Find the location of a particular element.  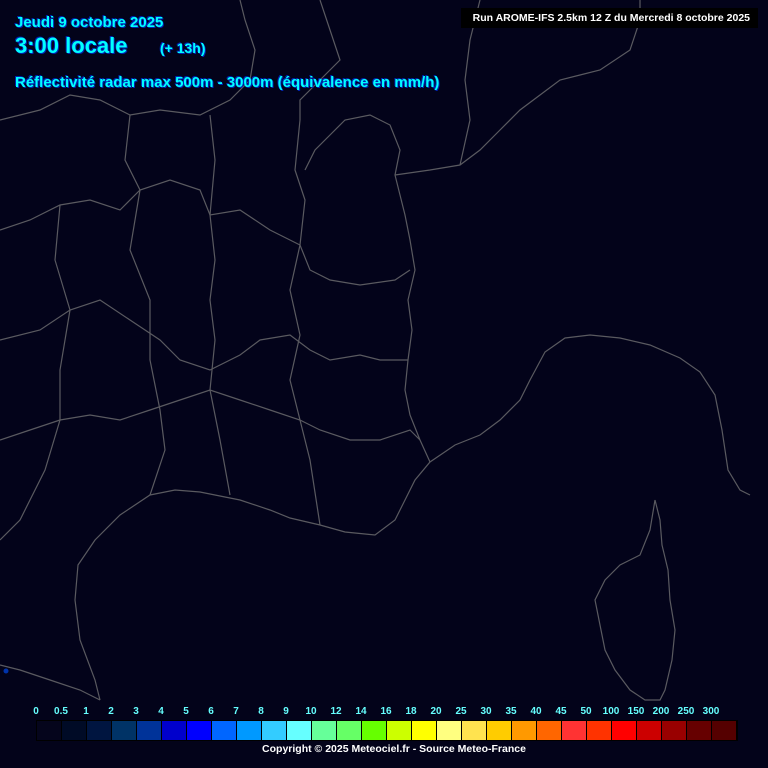

legend-label: 1 is located at coordinates (86, 711).